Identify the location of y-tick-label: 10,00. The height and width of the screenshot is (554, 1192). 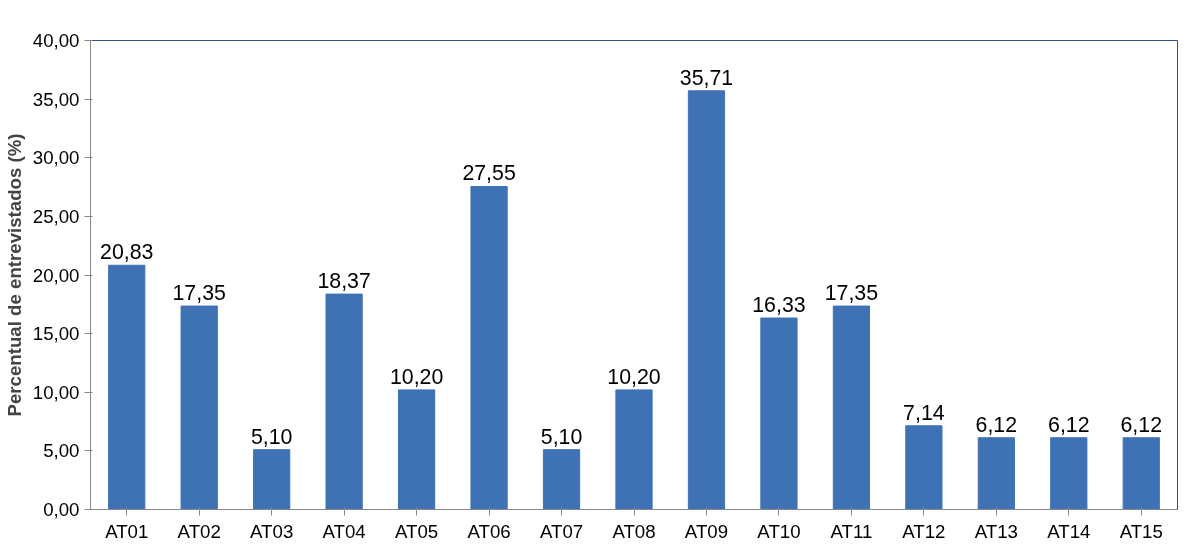
(56, 392).